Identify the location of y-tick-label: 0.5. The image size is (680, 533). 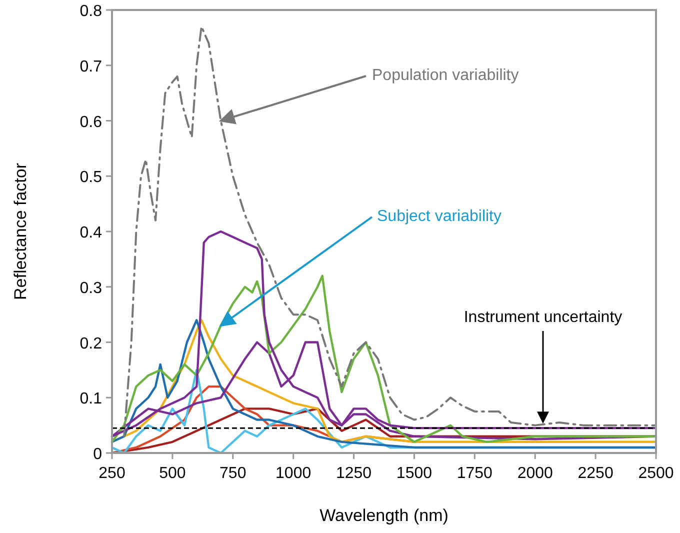
(91, 177).